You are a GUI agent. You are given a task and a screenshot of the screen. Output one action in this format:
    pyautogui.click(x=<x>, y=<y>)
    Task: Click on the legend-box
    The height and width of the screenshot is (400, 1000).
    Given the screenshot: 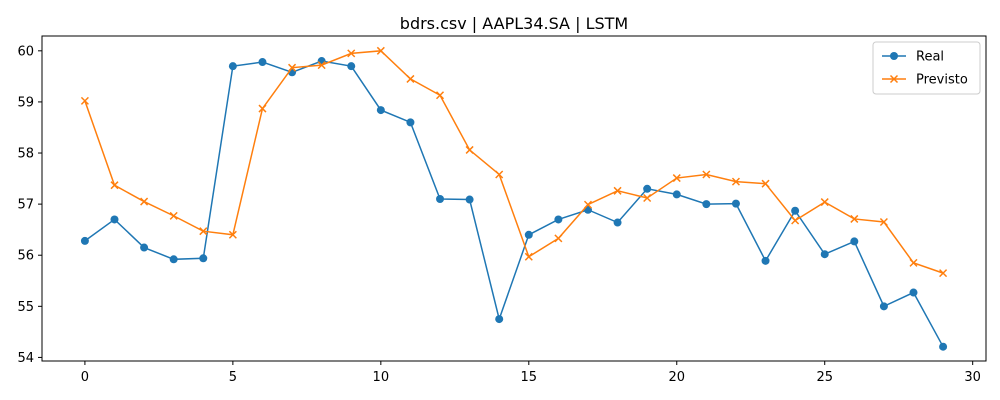 What is the action you would take?
    pyautogui.click(x=926, y=68)
    